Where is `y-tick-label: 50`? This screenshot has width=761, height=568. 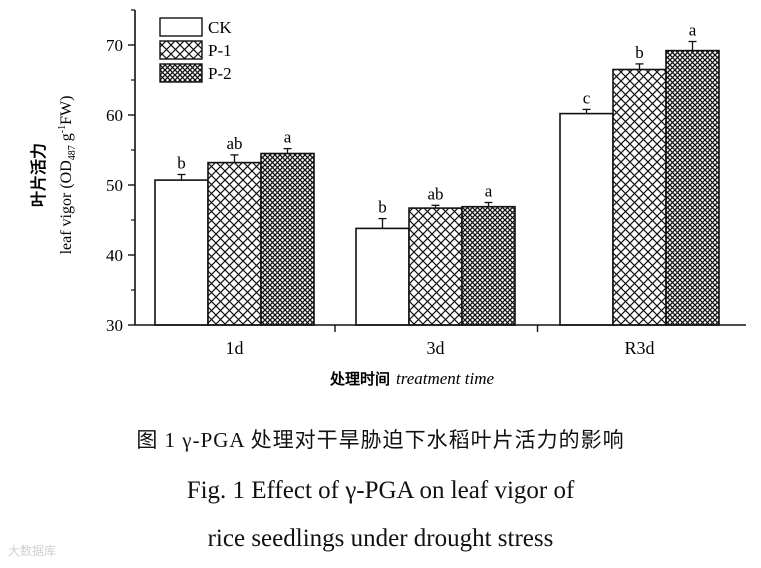 y-tick-label: 50 is located at coordinates (114, 185).